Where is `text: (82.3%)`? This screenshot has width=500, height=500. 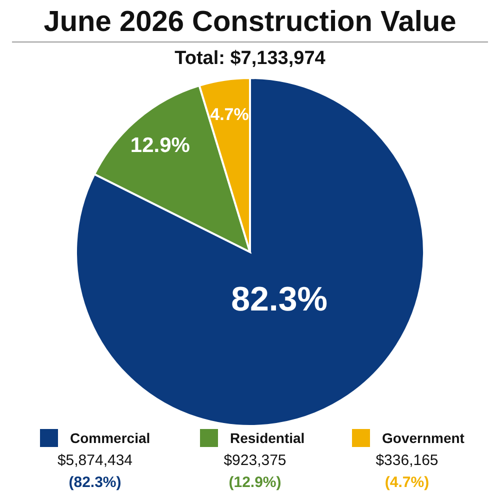
text: (82.3%) is located at coordinates (95, 482).